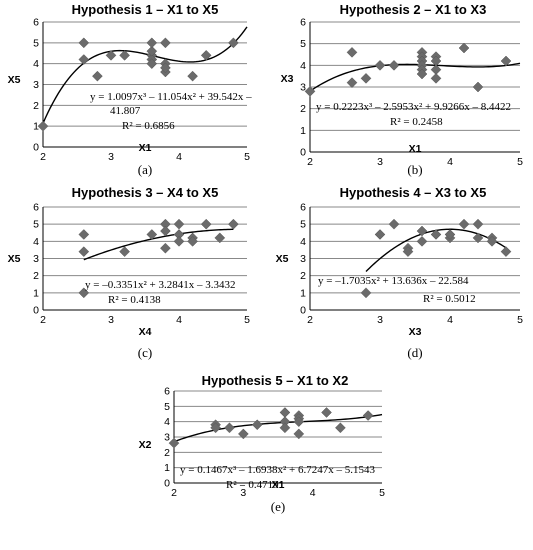 The image size is (533, 550). What do you see at coordinates (414, 352) in the screenshot?
I see `panel-caption: (d)` at bounding box center [414, 352].